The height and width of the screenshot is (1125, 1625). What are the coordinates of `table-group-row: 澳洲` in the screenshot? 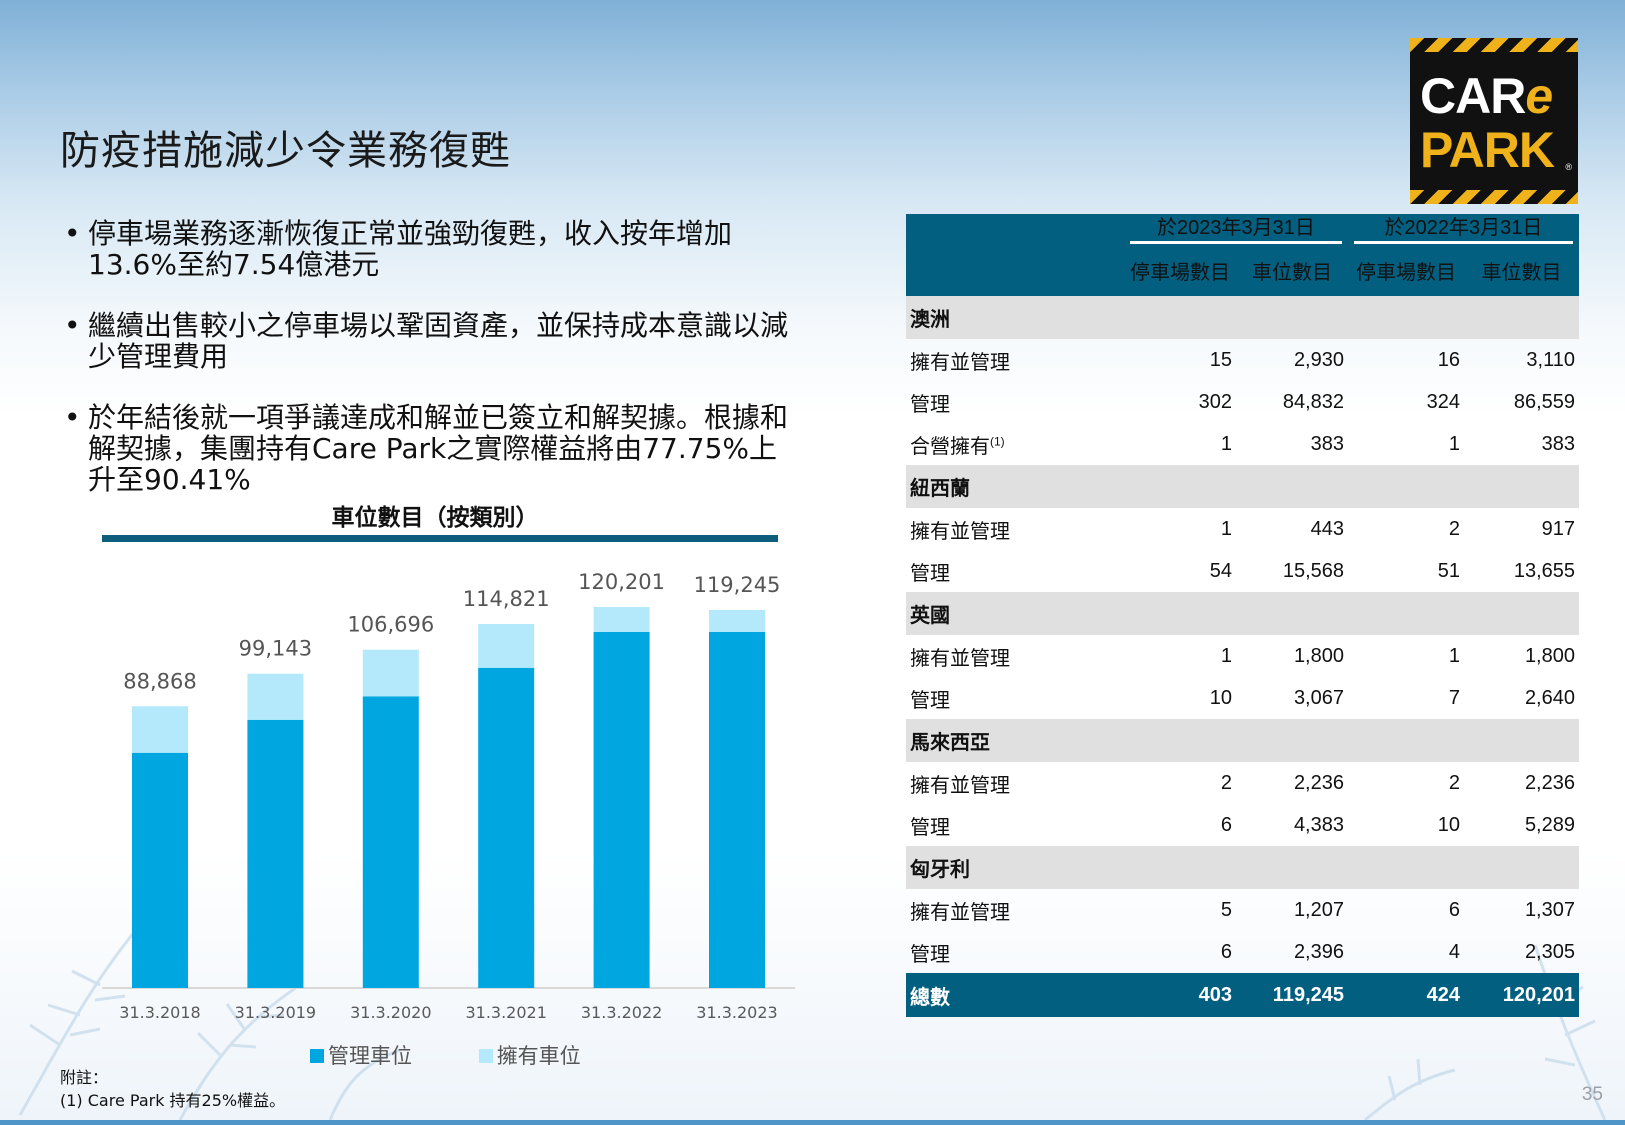 It's located at (1242, 317).